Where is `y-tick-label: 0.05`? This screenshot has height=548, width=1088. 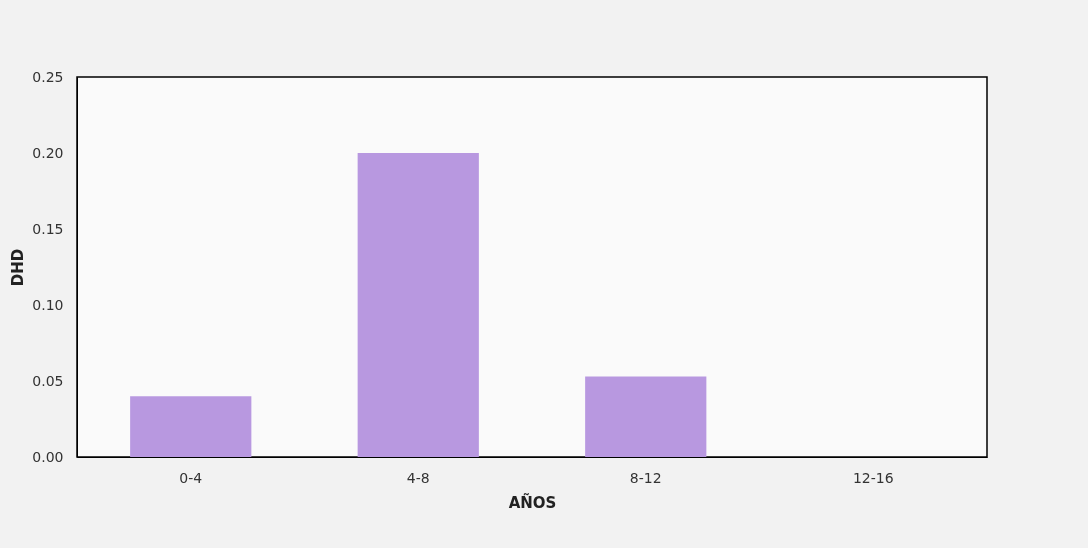
y-tick-label: 0.05 is located at coordinates (48, 380).